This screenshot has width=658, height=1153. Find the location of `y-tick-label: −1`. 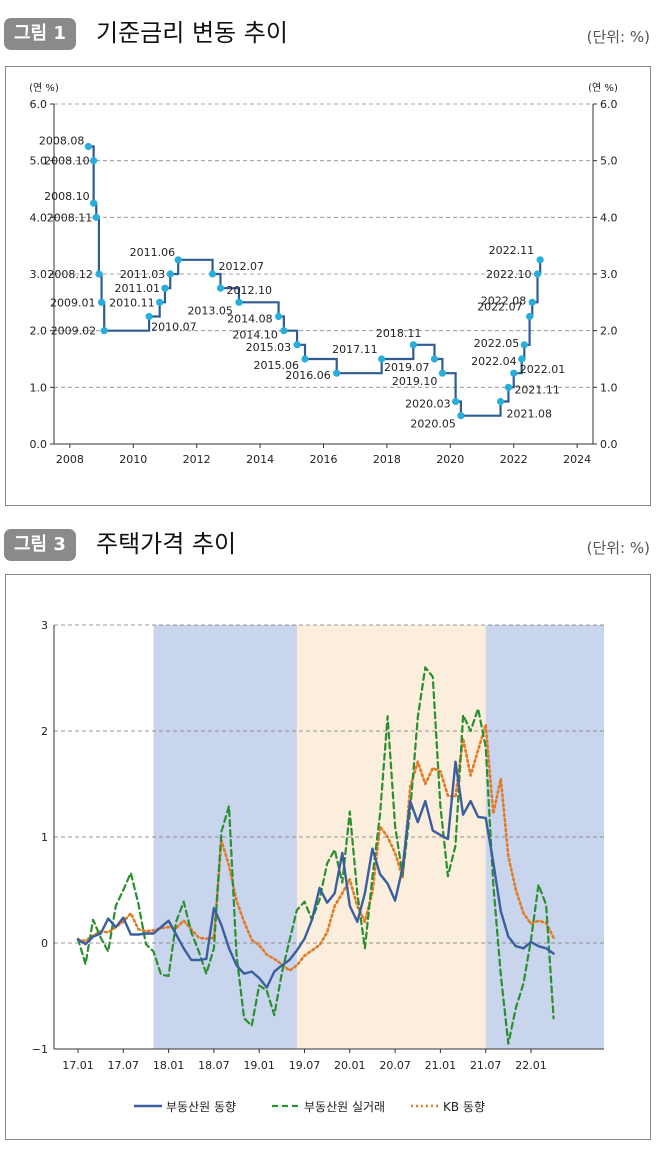

y-tick-label: −1 is located at coordinates (40, 1049).